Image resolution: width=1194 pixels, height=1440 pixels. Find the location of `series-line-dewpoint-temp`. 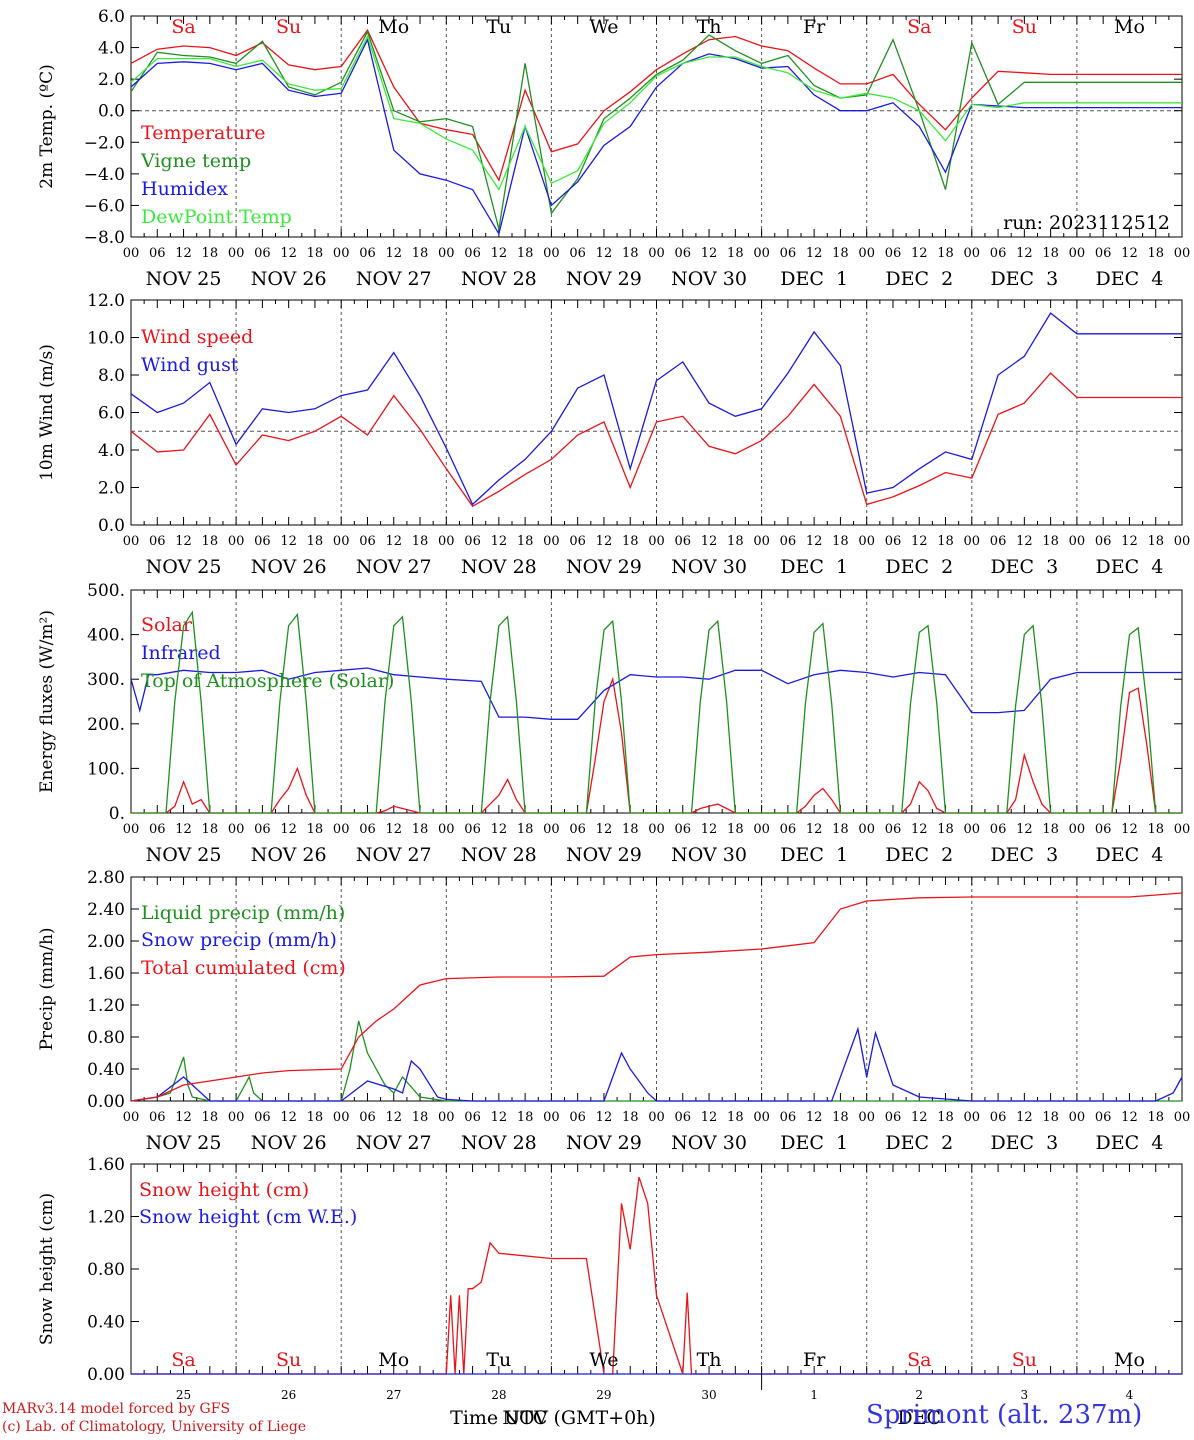

series-line-dewpoint-temp is located at coordinates (656, 112).